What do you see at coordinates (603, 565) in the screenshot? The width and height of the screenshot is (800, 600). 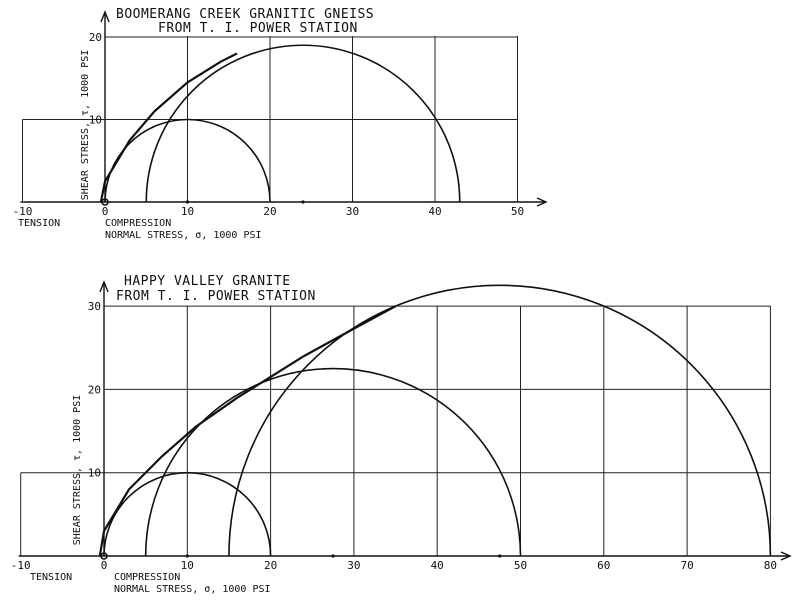 I see `x-tick-label: 60` at bounding box center [603, 565].